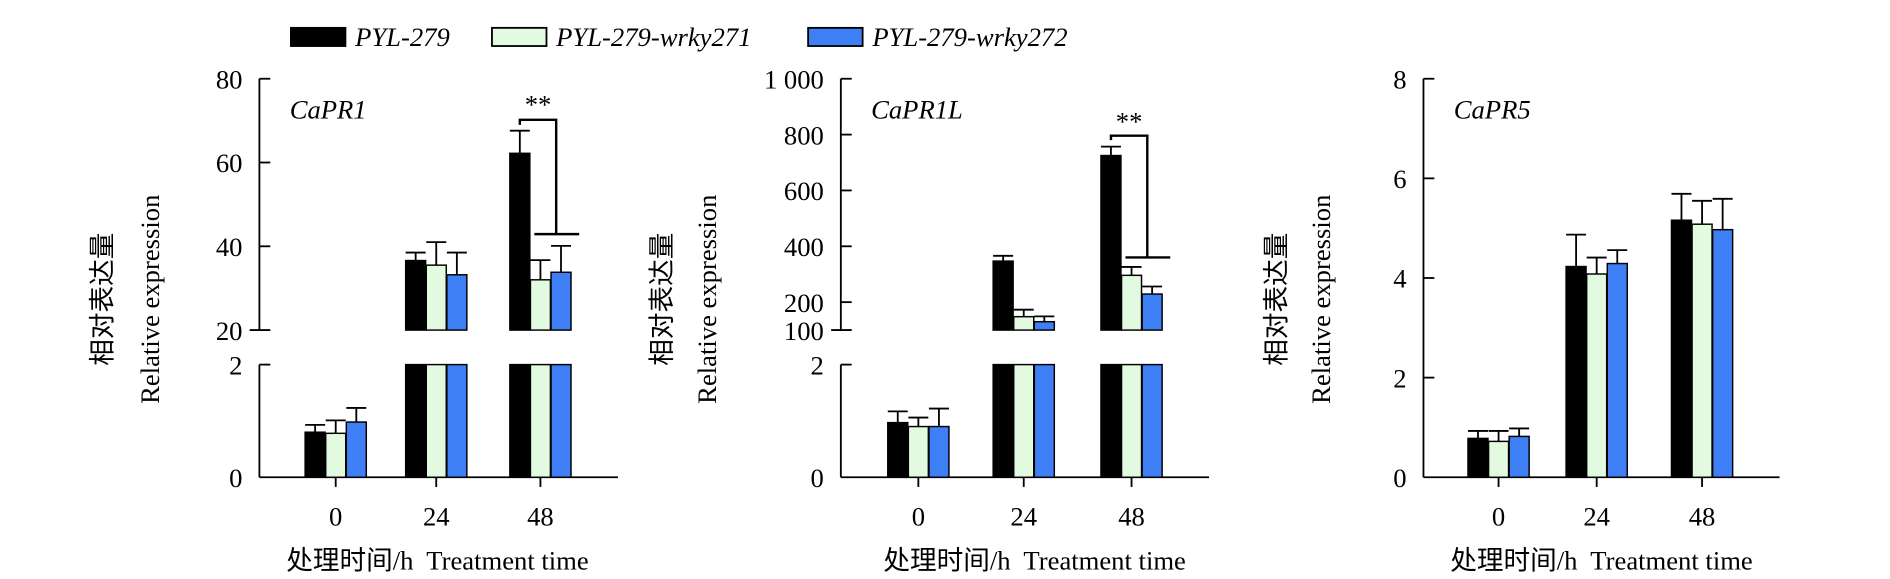 This screenshot has height=579, width=1890. Describe the element at coordinates (1399, 179) in the screenshot. I see `y-tick-label: 6` at that location.